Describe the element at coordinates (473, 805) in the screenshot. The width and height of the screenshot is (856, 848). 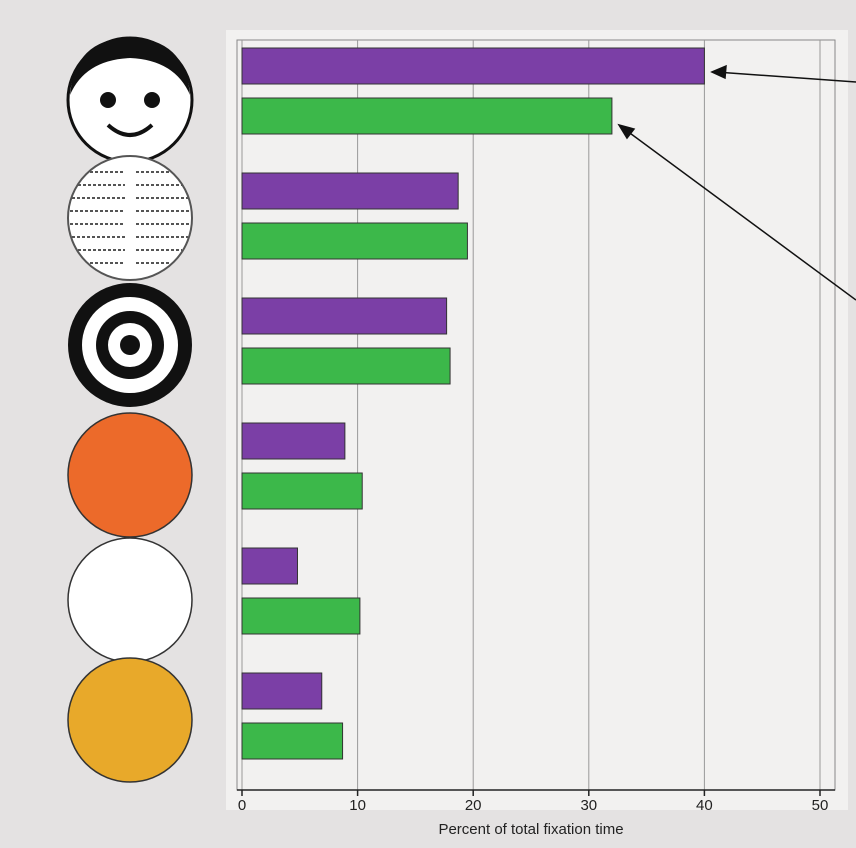
I see `x-tick-label: 20` at that location.